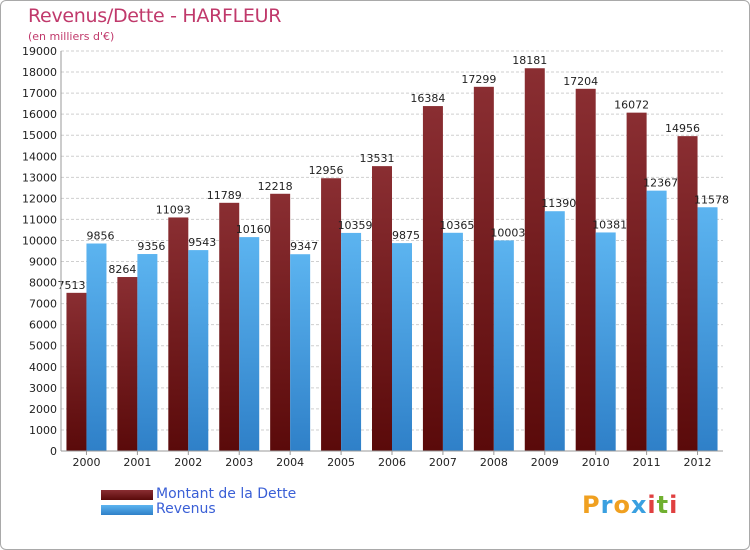 The width and height of the screenshot is (750, 550). I want to click on y-tick-label: 5000, so click(43, 346).